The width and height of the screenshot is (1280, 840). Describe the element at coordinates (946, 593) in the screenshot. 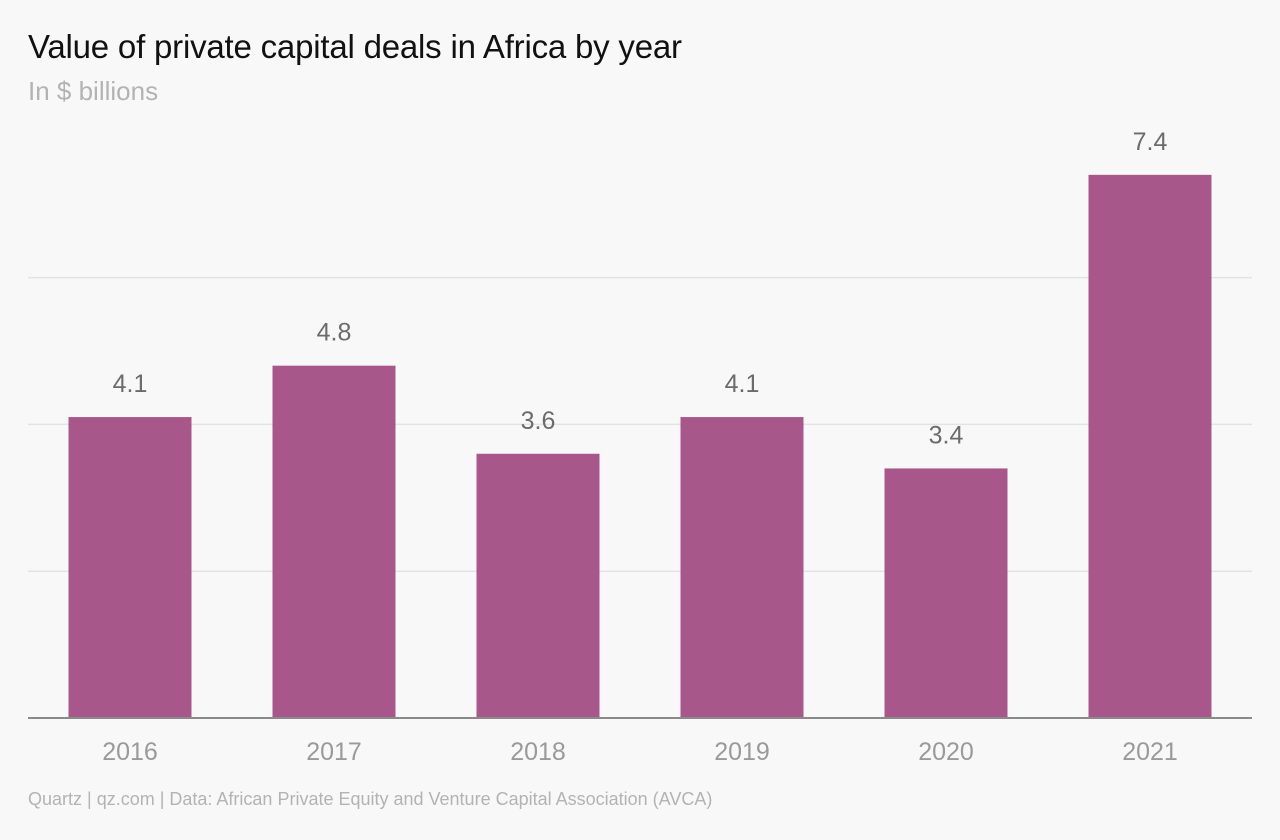

I see `bar-2020` at that location.